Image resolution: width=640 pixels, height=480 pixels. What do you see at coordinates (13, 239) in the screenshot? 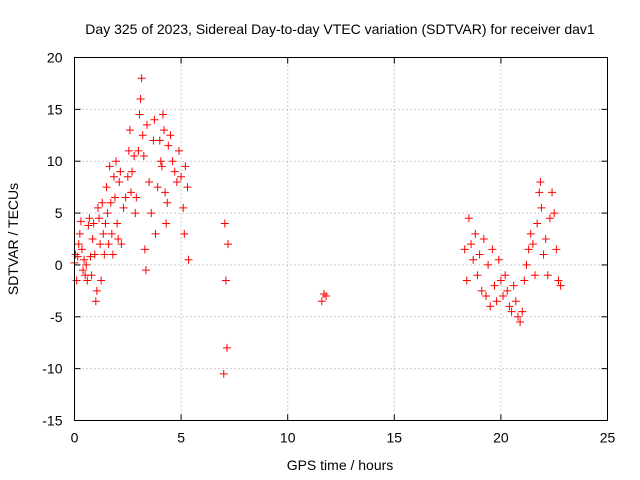
I see `y-axis-title: SDTVAR / TECUs` at bounding box center [13, 239].